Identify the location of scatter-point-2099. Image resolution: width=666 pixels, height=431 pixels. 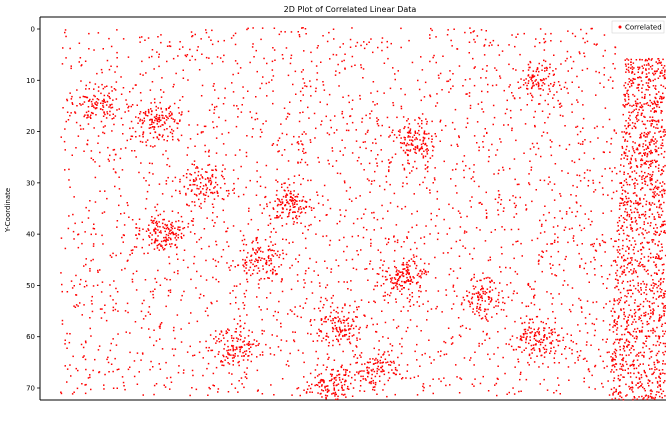
(483, 112).